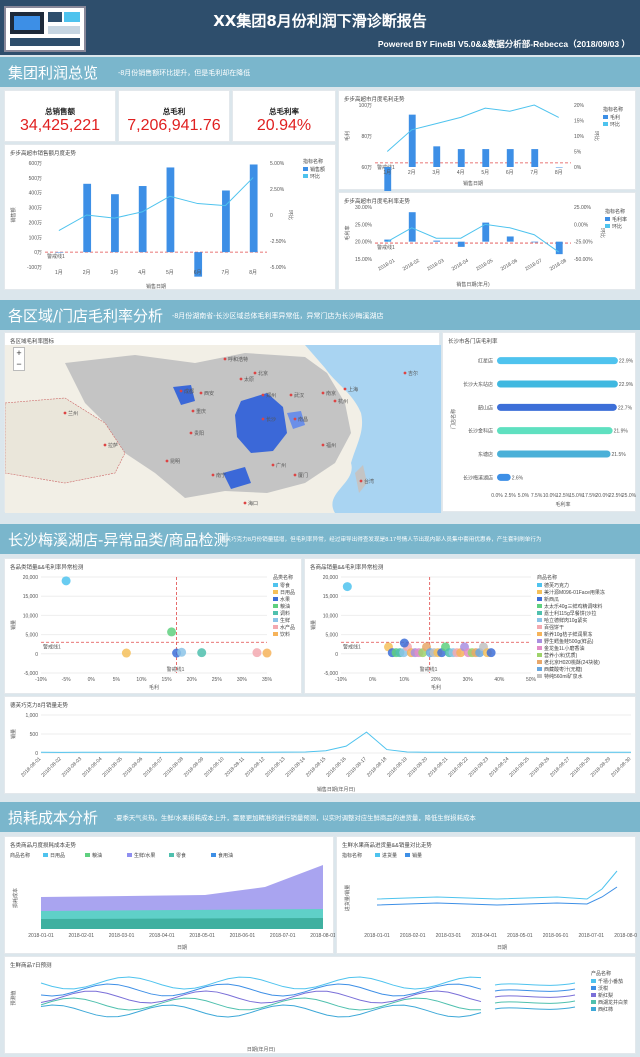 The height and width of the screenshot is (1057, 640). I want to click on y-tick-label: 300万, so click(35, 209).